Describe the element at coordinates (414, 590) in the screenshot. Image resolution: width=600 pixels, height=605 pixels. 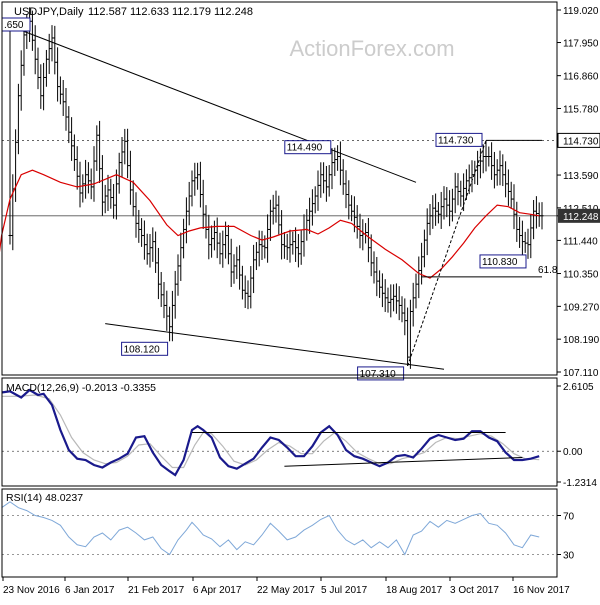
I see `date-tick-label: 18 Aug 2017` at that location.